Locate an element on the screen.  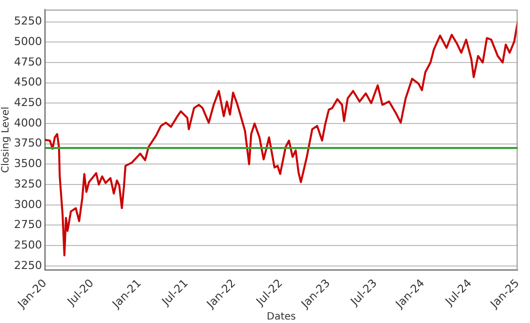
y-tick-label: 3750 is located at coordinates (28, 143).